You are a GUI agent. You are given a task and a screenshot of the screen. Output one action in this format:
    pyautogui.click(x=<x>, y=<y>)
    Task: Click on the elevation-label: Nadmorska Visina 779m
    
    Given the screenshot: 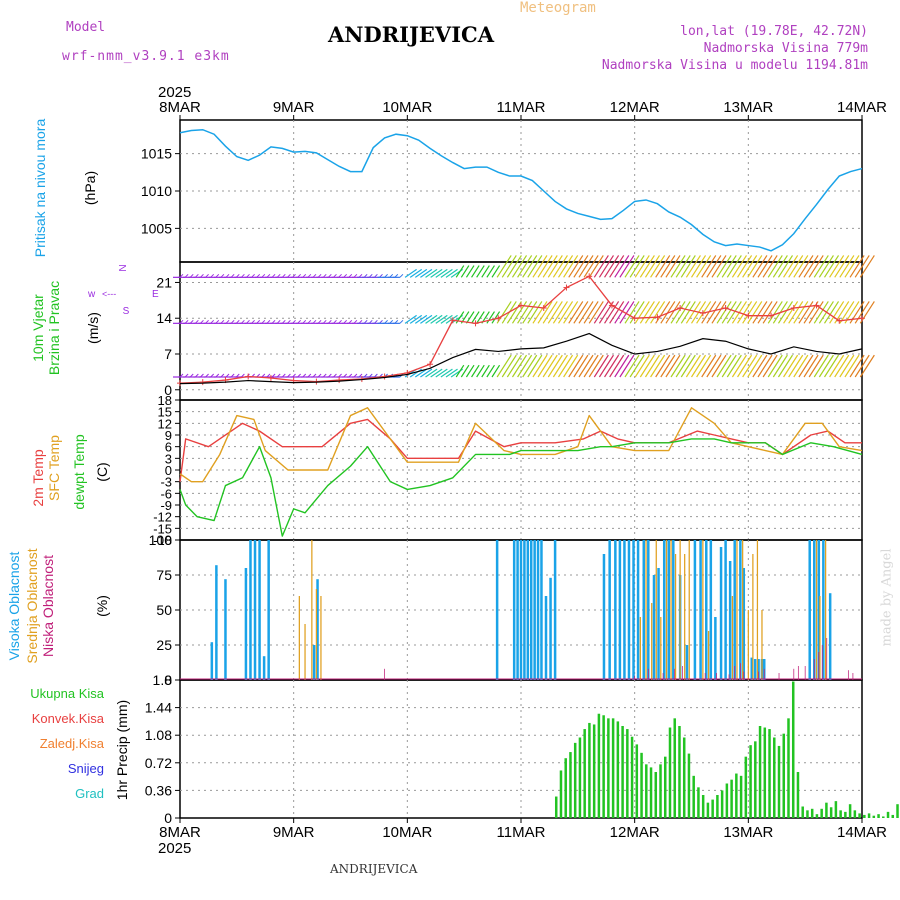 What is the action you would take?
    pyautogui.click(x=785, y=48)
    